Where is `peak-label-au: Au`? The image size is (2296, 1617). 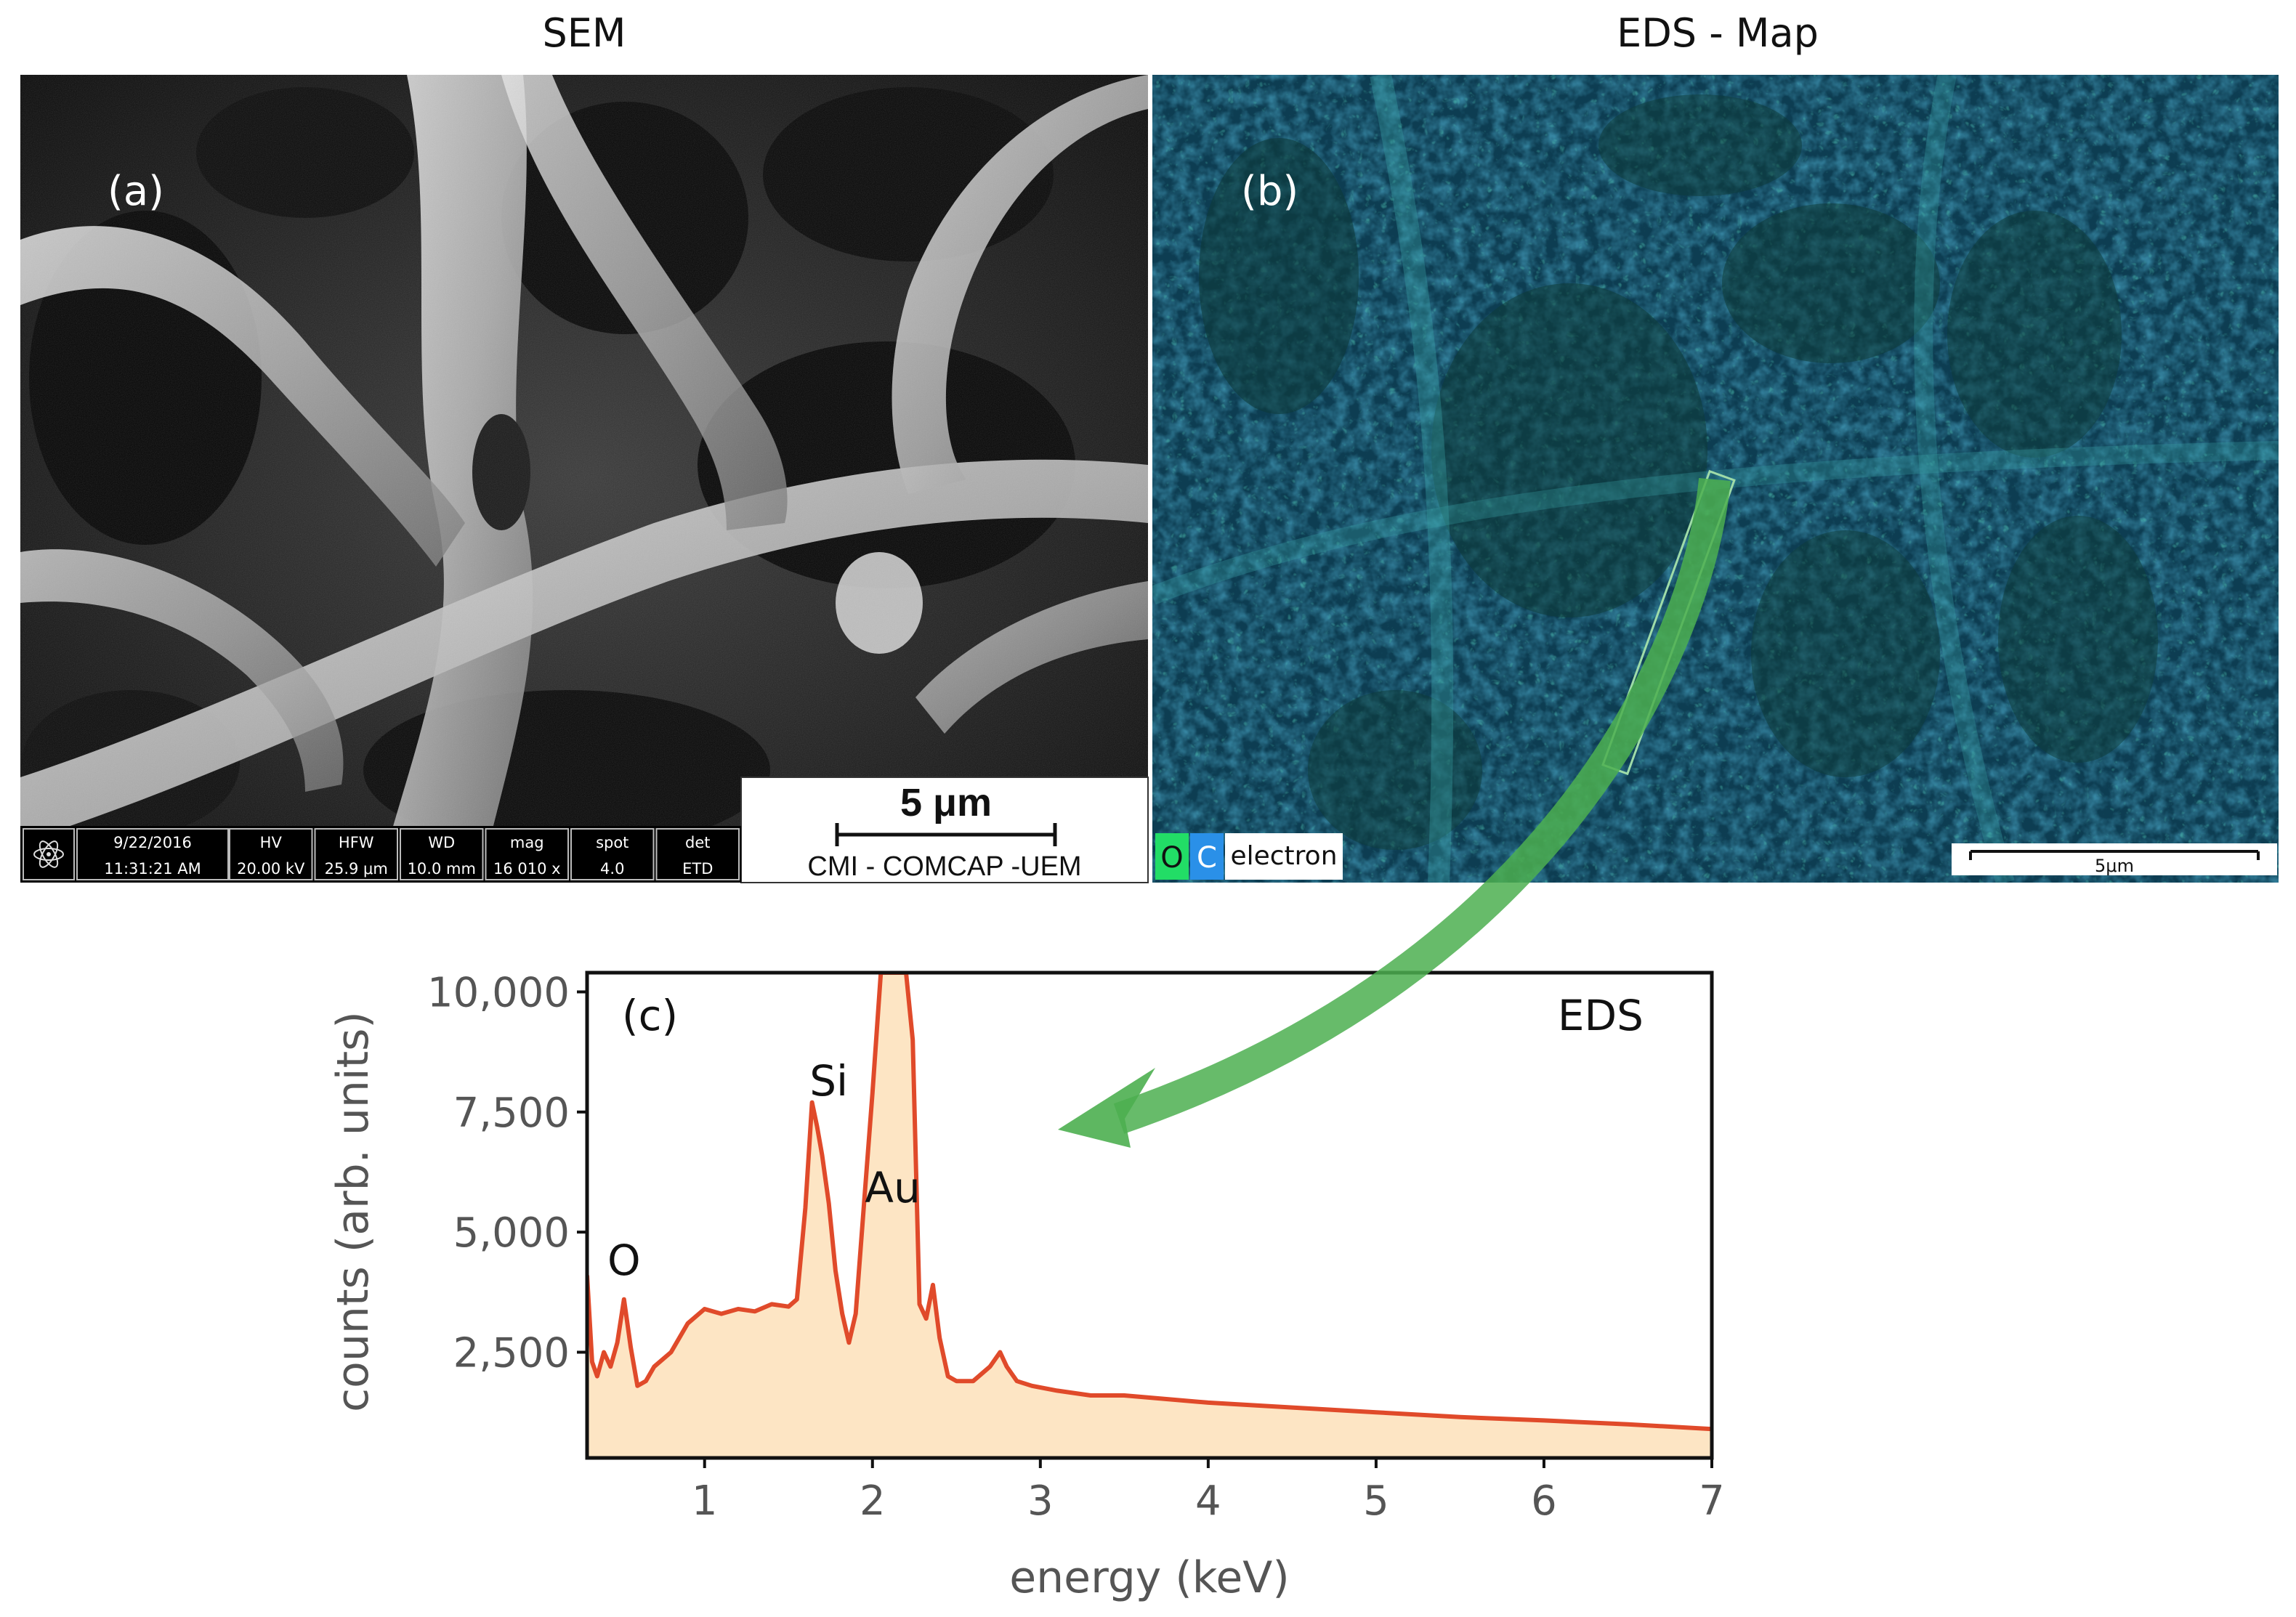 peak-label-au: Au is located at coordinates (892, 1187).